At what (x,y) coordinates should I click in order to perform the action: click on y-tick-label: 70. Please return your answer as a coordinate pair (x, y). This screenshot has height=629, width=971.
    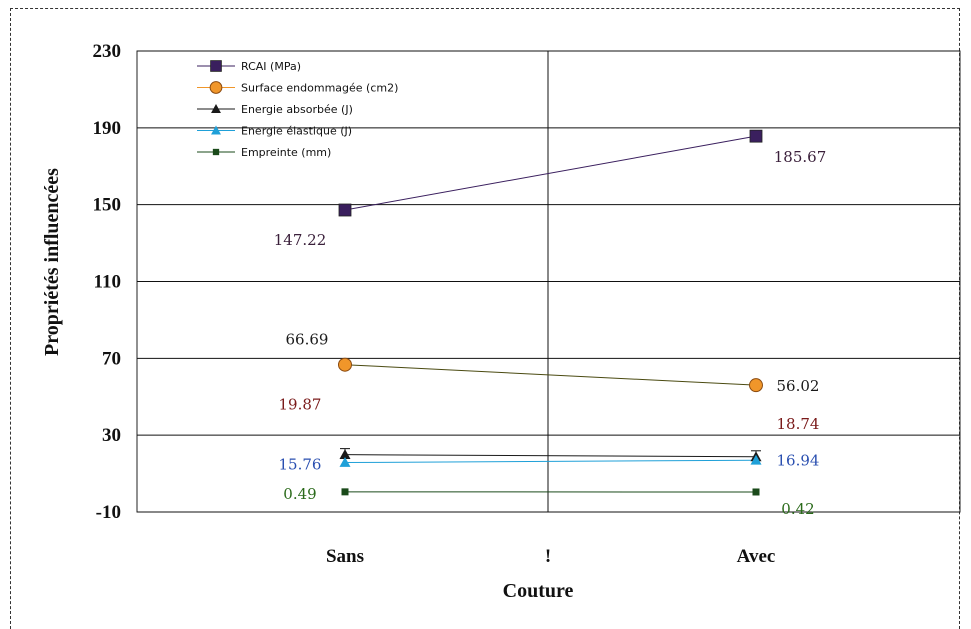
    Looking at the image, I should click on (111, 358).